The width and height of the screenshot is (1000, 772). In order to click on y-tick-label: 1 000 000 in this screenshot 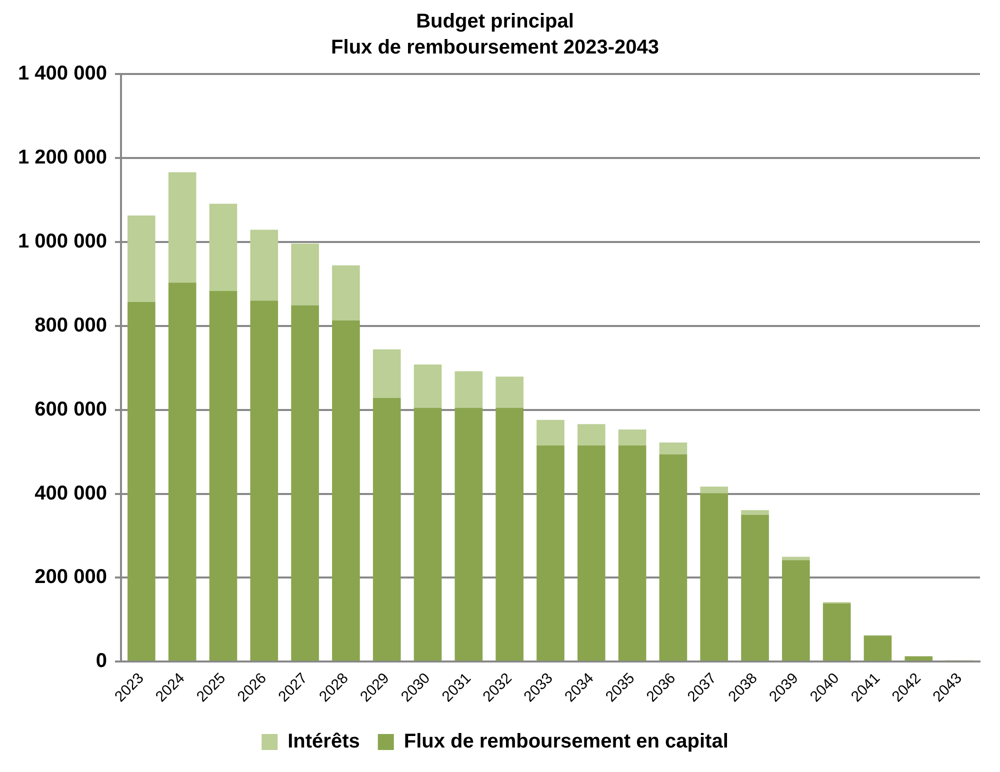, I will do `click(62, 241)`.